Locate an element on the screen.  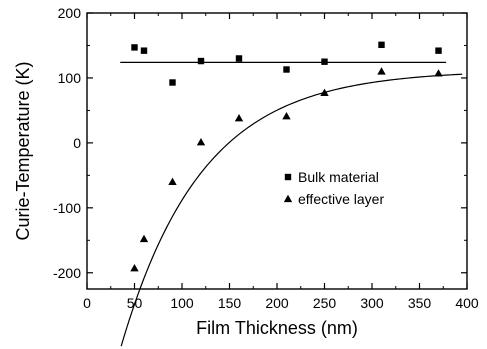
legend-label-bulk-material: Bulk material is located at coordinates (338, 177).